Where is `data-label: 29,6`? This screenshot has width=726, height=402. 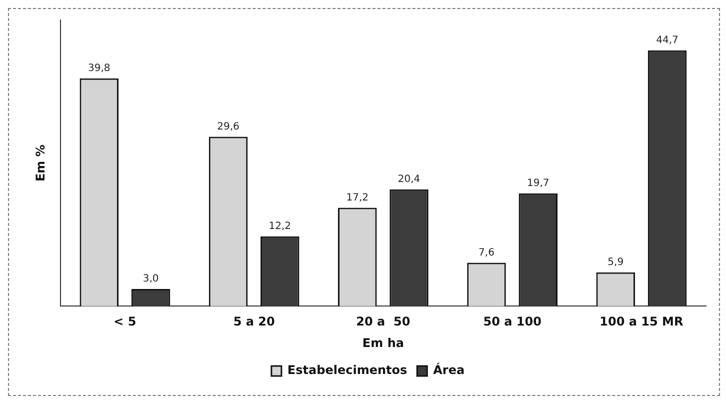
data-label: 29,6 is located at coordinates (228, 126).